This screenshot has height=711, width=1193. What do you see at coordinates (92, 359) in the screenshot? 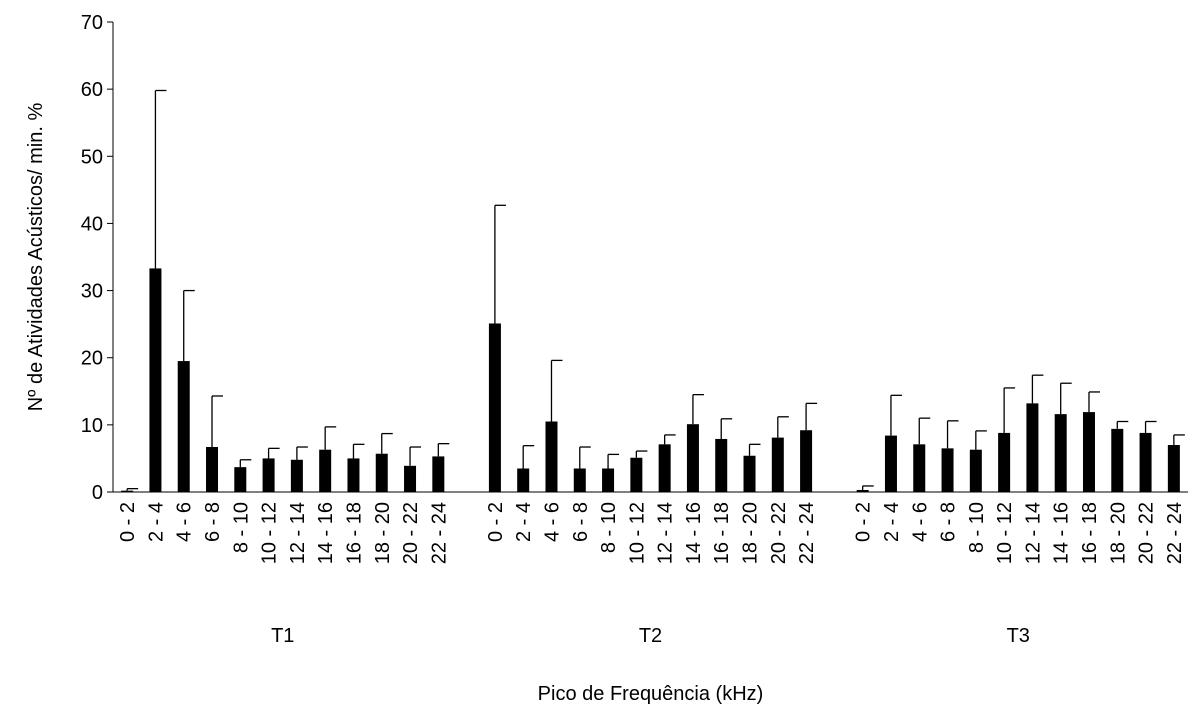
I see `y-tick-label: 20` at bounding box center [92, 359].